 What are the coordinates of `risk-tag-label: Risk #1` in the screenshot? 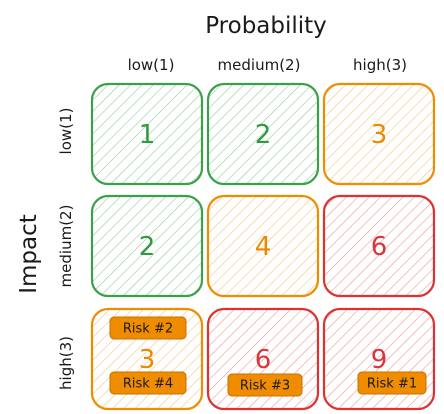 It's located at (392, 384).